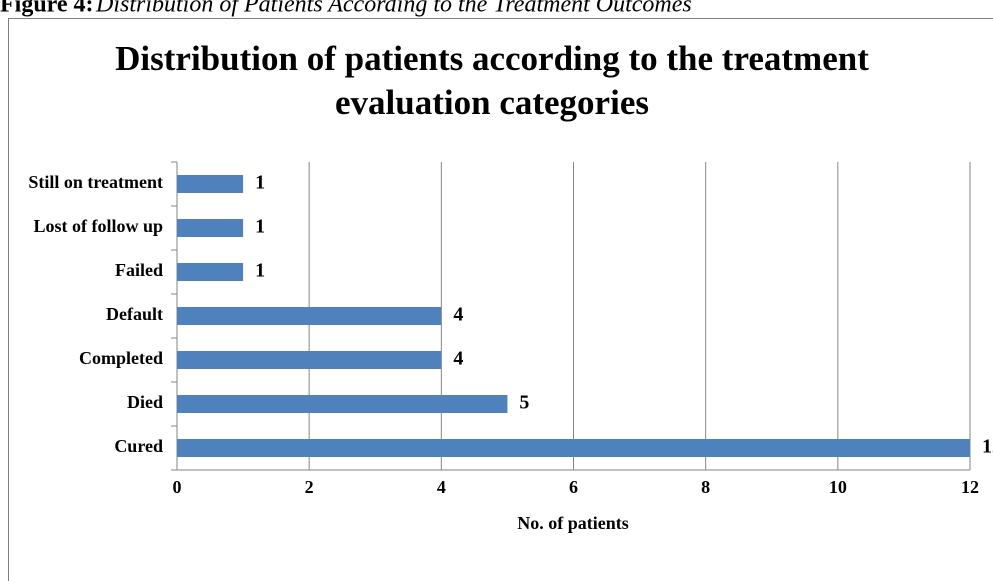 The width and height of the screenshot is (993, 581). Describe the element at coordinates (838, 487) in the screenshot. I see `x-tick-label: 10` at that location.